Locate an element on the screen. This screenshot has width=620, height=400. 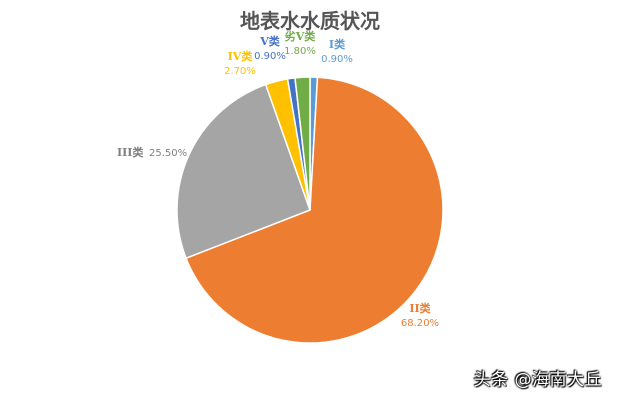
watermark: 头条 @海南大丘 is located at coordinates (537, 380).